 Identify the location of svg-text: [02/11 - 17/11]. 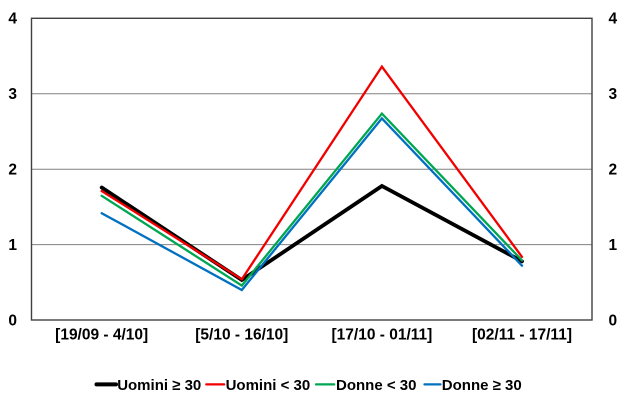
(522, 334).